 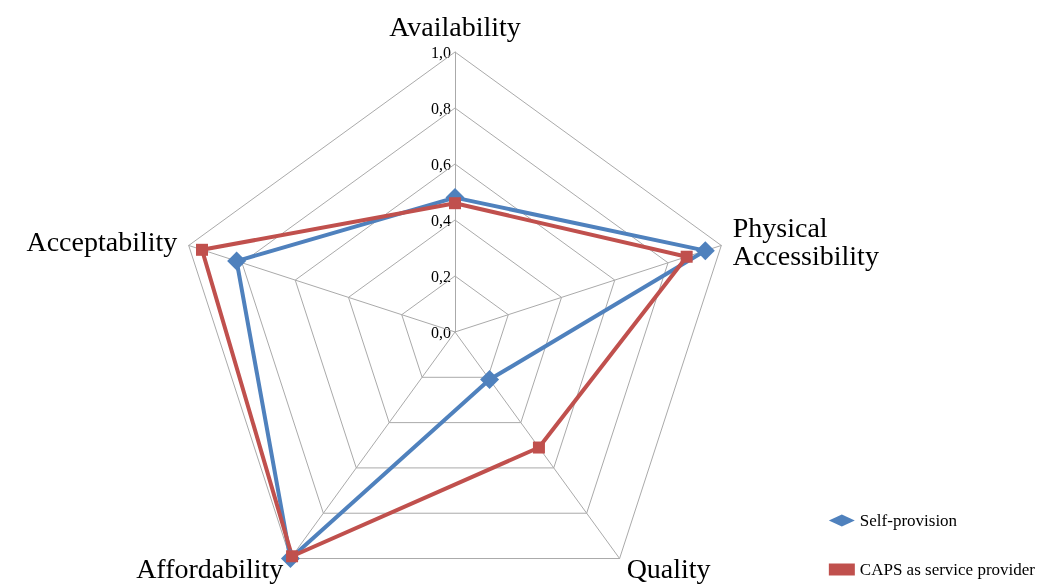 I want to click on legend-label: CAPS as service provider, so click(x=947, y=569).